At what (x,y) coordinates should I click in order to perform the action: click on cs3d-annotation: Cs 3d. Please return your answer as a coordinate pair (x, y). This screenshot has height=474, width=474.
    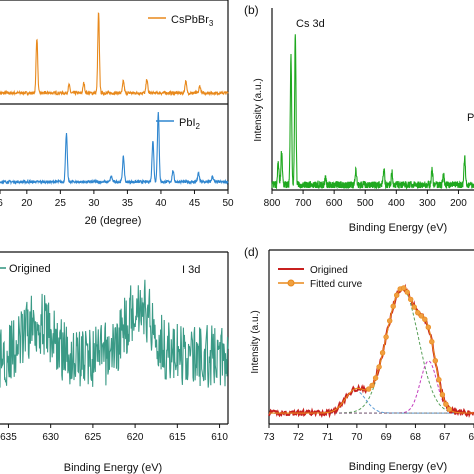
    Looking at the image, I should click on (310, 24).